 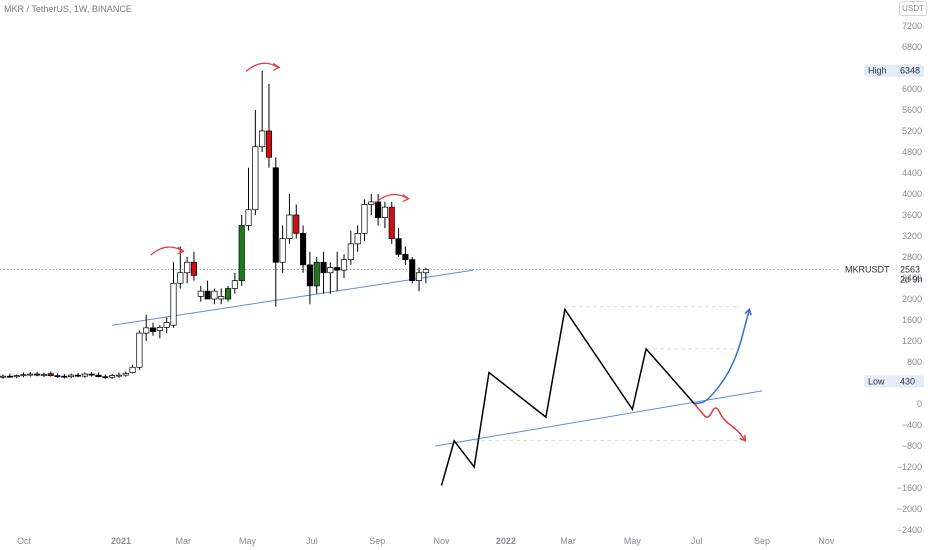 I want to click on price-tag-value: 430, so click(x=907, y=381).